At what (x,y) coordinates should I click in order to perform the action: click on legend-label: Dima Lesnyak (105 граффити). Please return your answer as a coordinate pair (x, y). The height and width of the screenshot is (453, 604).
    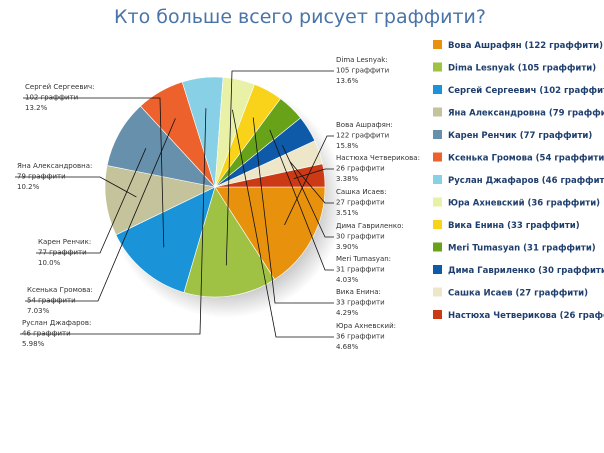
    Looking at the image, I should click on (522, 69).